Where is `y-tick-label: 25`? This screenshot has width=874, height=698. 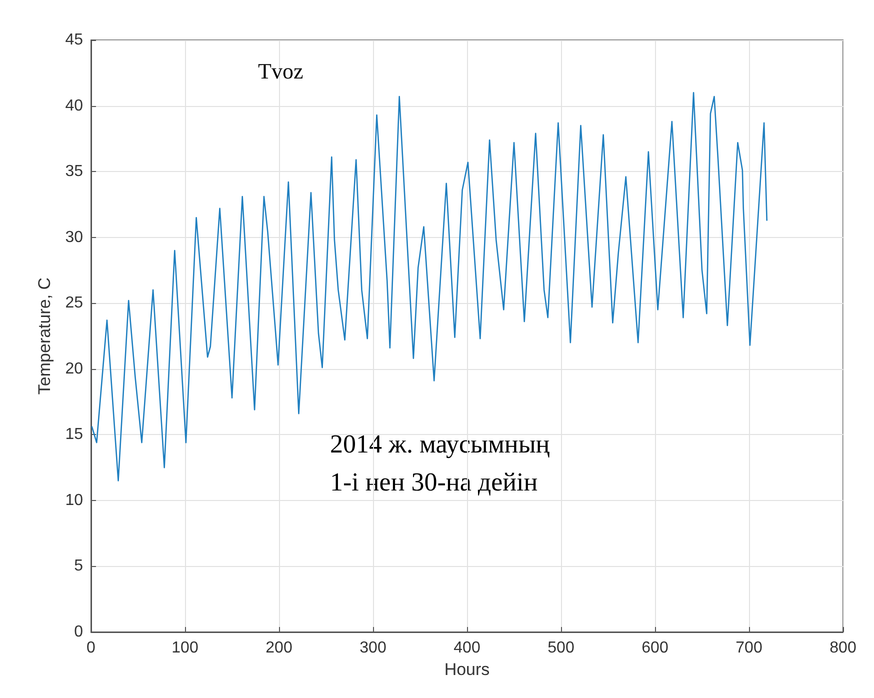
y-tick-label: 25 is located at coordinates (74, 303).